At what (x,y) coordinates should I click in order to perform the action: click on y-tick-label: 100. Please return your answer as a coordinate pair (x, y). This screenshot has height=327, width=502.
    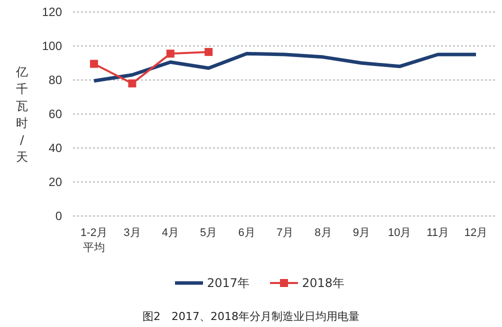
    Looking at the image, I should click on (52, 45).